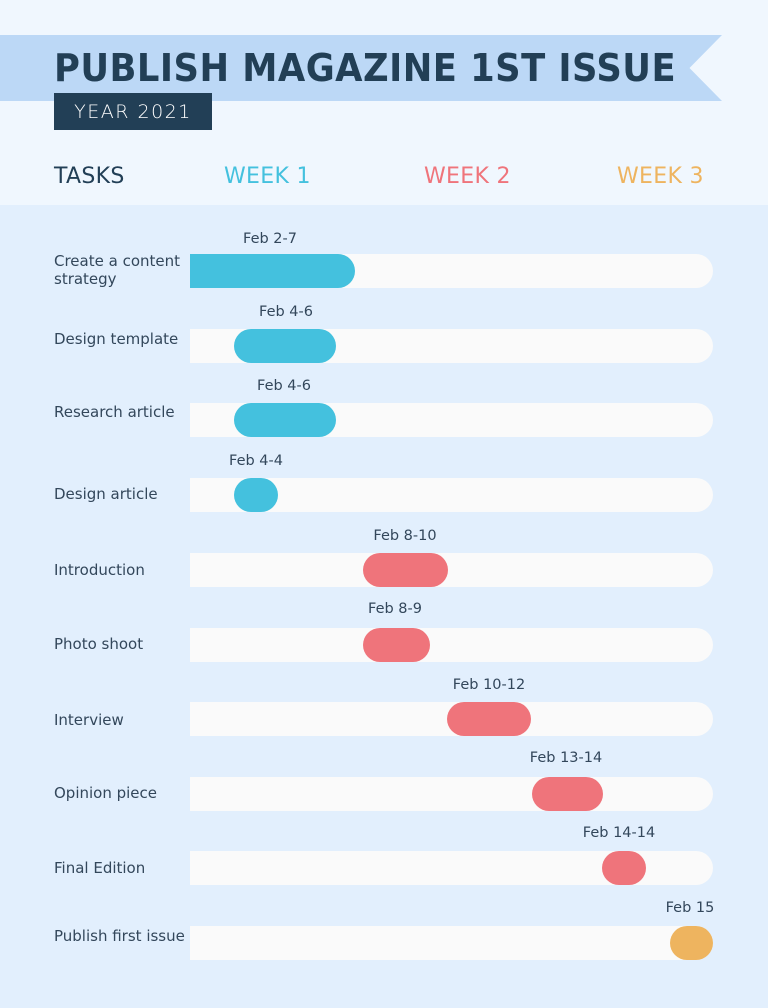  What do you see at coordinates (117, 270) in the screenshot?
I see `task-label: Create a content strategy` at bounding box center [117, 270].